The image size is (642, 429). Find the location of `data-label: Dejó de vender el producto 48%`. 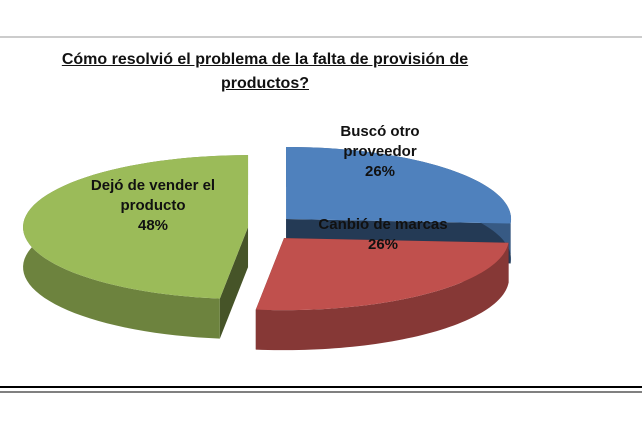

data-label: Dejó de vender el producto 48% is located at coordinates (153, 206).